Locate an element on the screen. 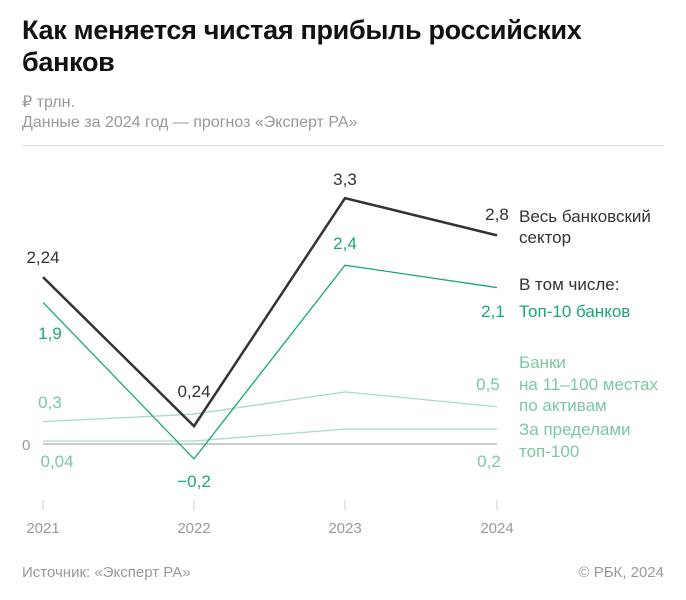 The height and width of the screenshot is (600, 686). data-label: 0,3 is located at coordinates (50, 402).